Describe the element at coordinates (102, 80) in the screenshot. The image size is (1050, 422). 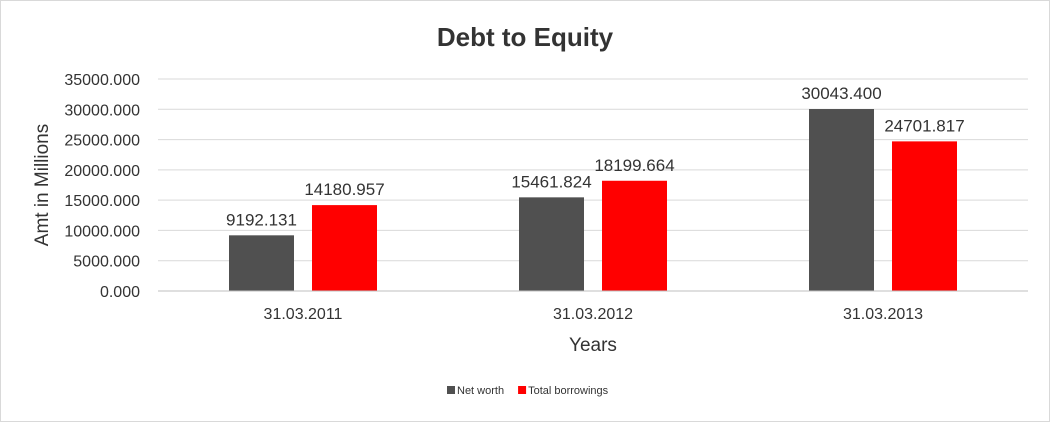
I see `y-tick-label: 35000.000` at that location.